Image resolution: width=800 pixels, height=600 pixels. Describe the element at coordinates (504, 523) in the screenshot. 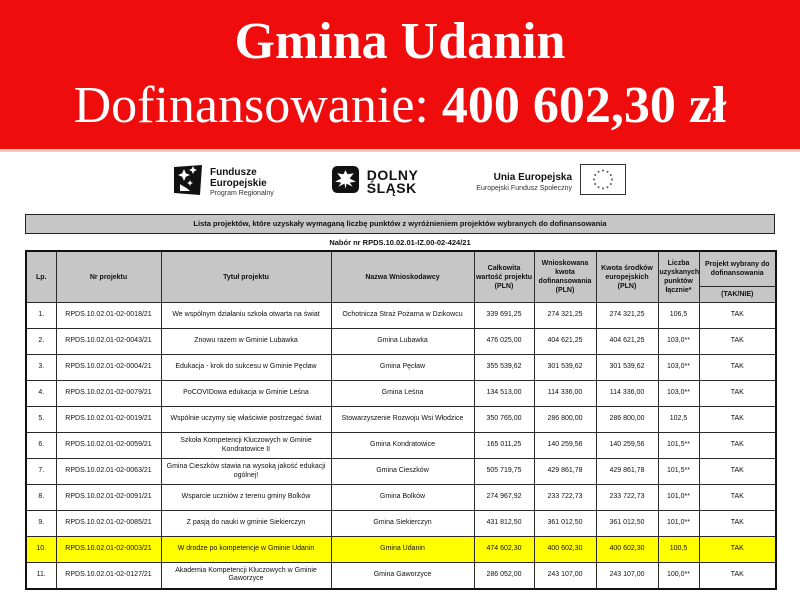

I see `cell-calkowita: 431 812,50` at that location.